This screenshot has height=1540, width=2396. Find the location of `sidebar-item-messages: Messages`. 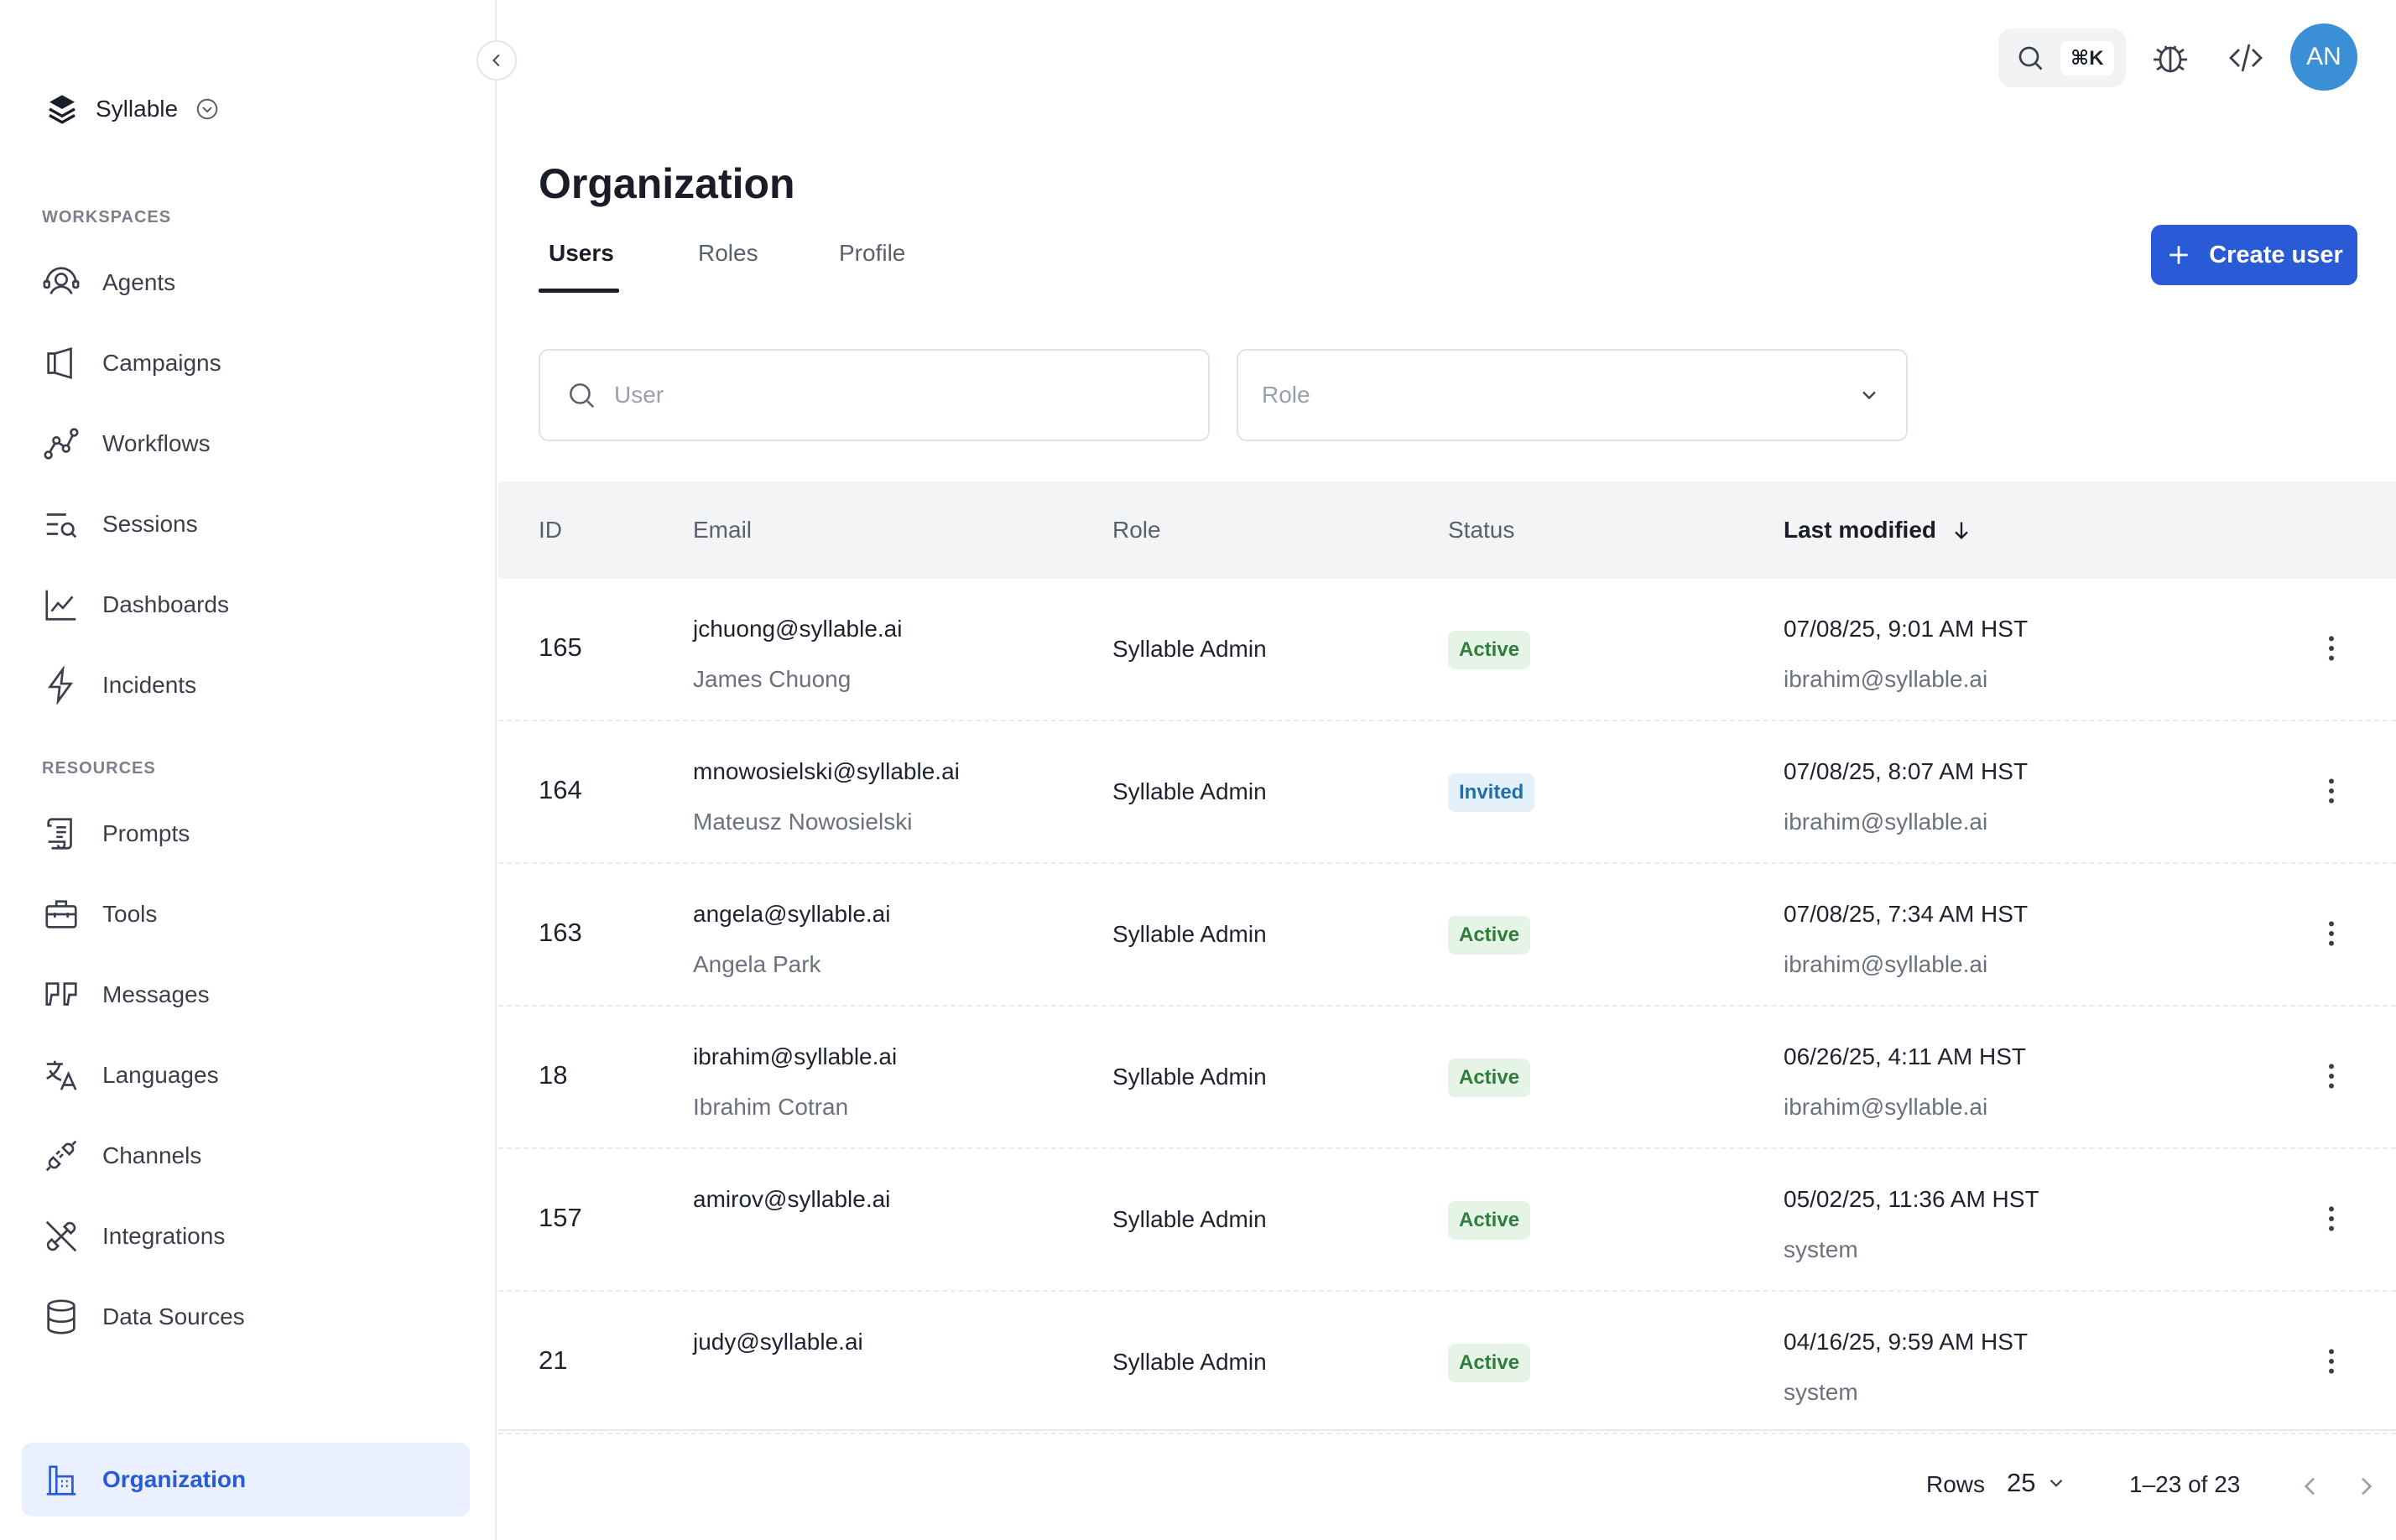

sidebar-item-messages: Messages is located at coordinates (126, 995).